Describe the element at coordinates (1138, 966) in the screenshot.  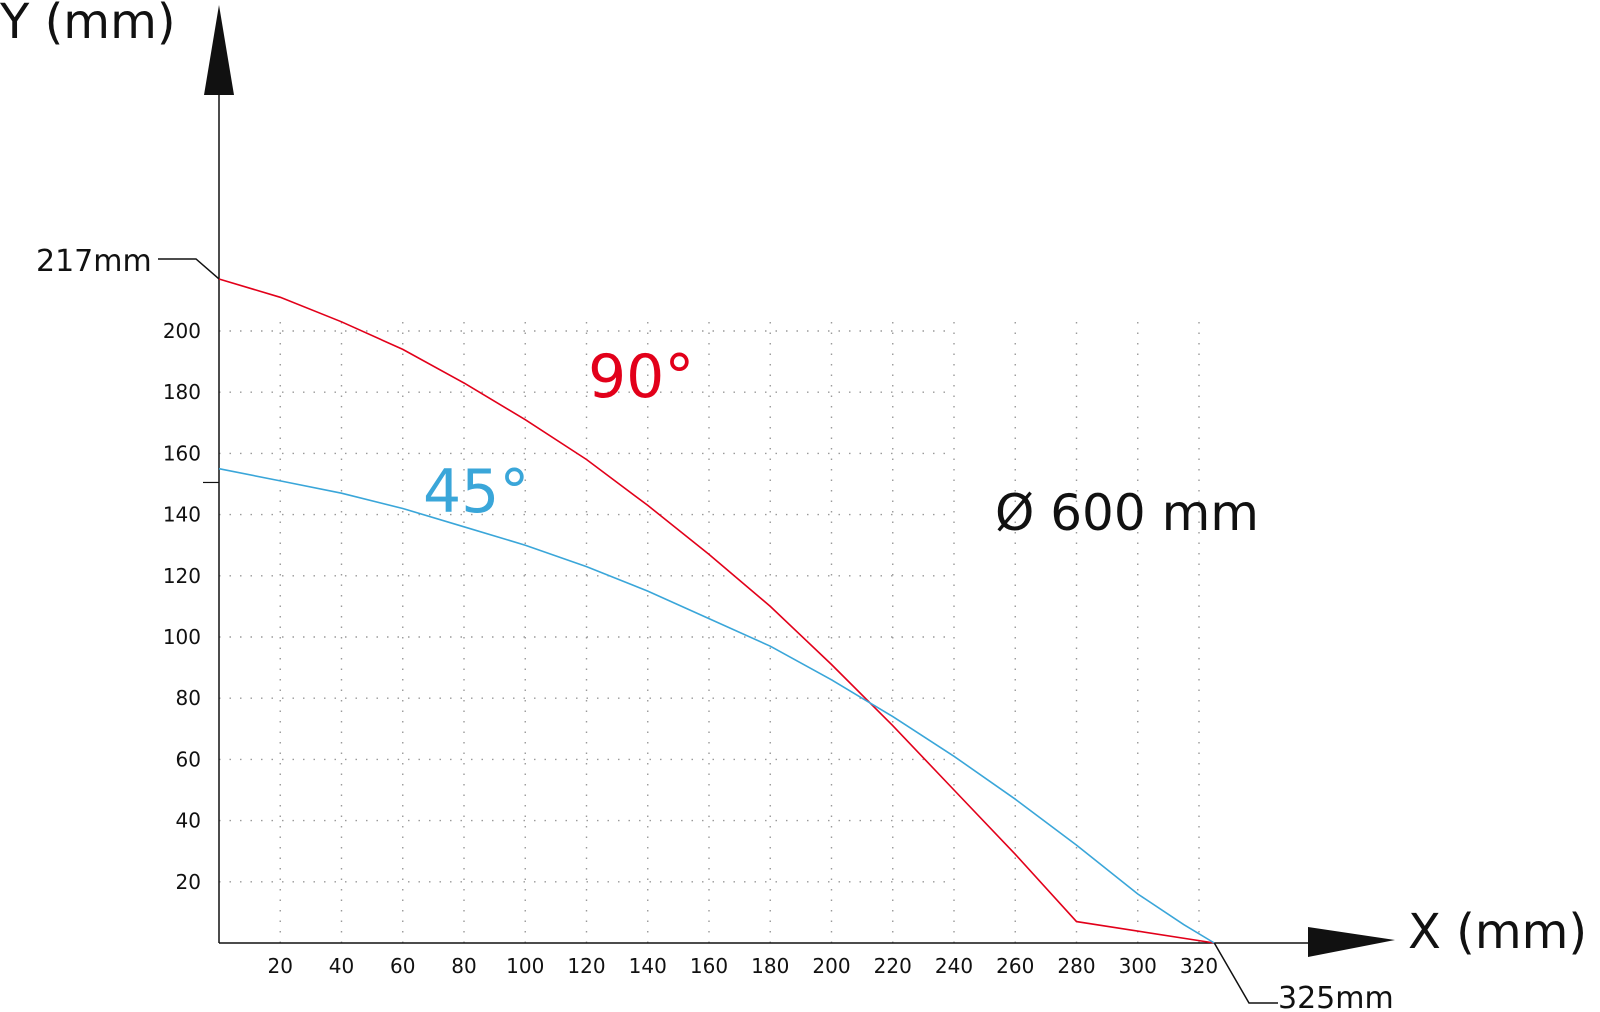
I see `x-tick-label: 300` at that location.